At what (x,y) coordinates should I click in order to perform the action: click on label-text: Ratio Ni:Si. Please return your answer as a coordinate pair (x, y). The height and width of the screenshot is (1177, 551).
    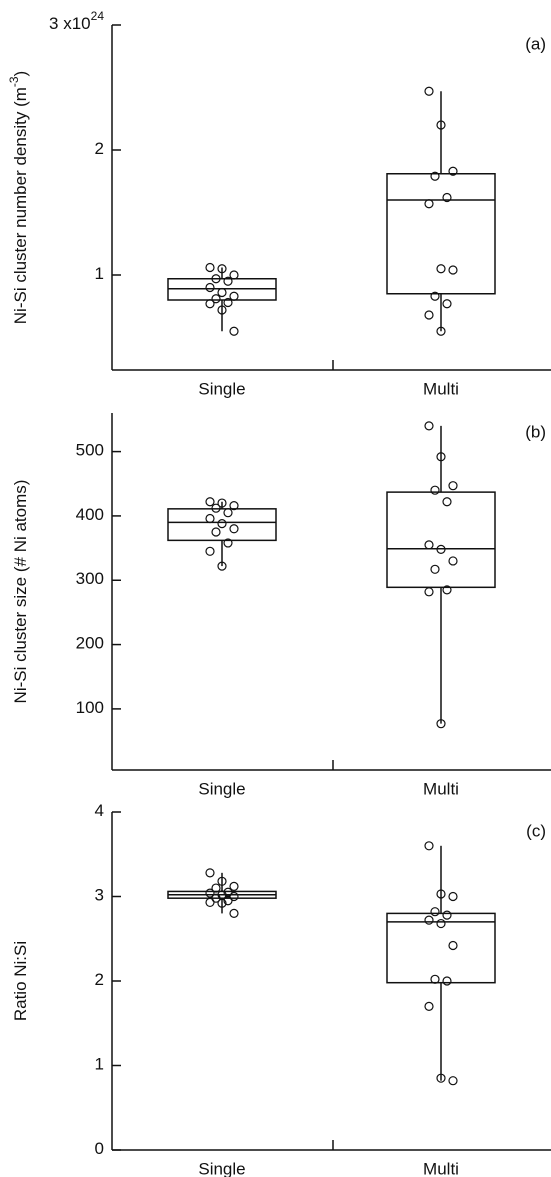
    Looking at the image, I should click on (20, 981).